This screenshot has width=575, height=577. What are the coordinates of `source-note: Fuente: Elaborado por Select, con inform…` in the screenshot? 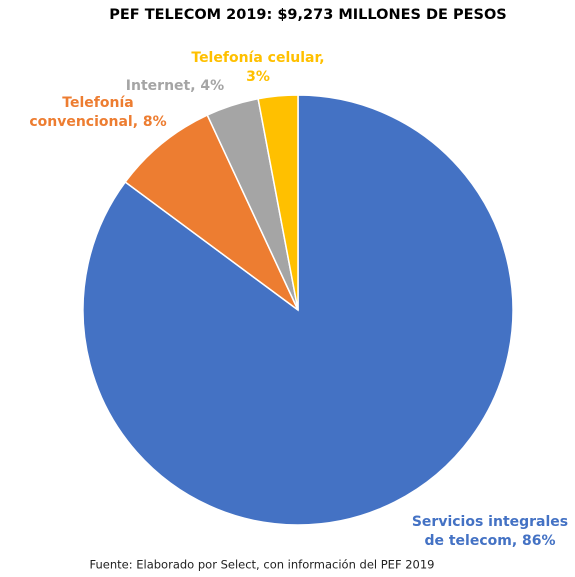 It's located at (262, 565).